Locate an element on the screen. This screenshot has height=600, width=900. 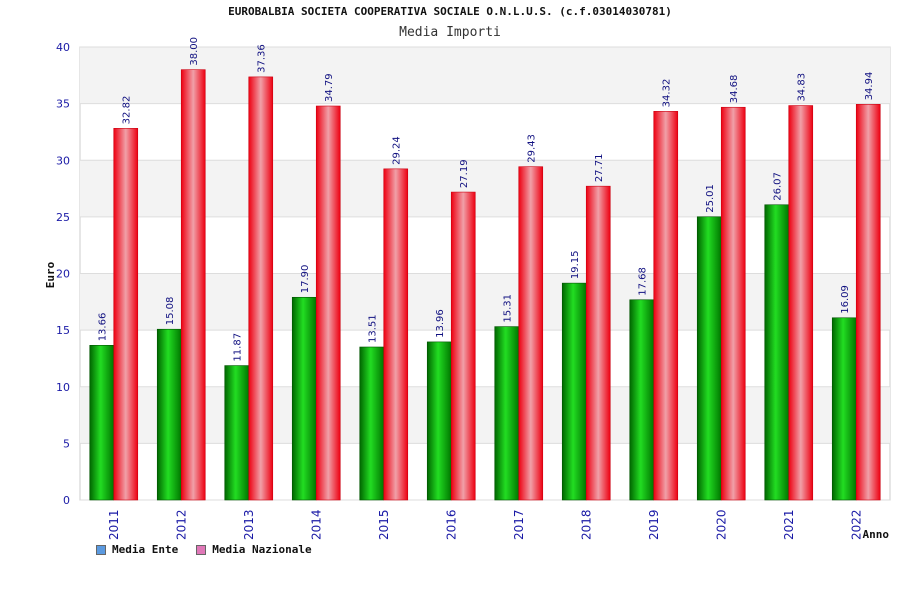
y-axis: 0 5 10 15 20 25 30 35 40 is located at coordinates (63, 274).